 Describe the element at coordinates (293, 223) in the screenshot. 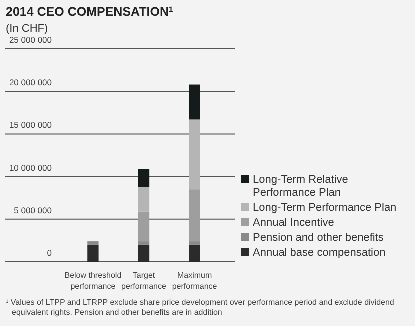

I see `legend-label: Annual Incentive` at that location.